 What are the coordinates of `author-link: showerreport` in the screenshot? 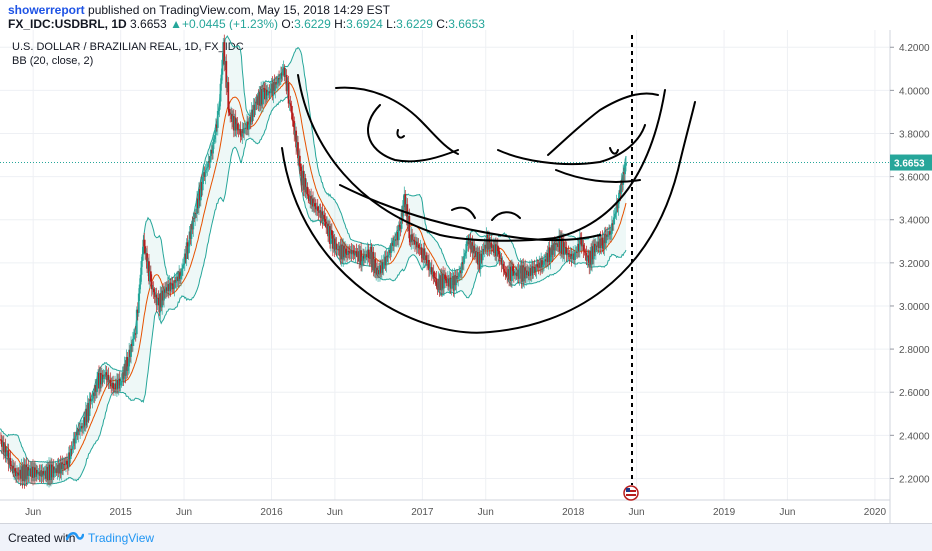 It's located at (46, 10).